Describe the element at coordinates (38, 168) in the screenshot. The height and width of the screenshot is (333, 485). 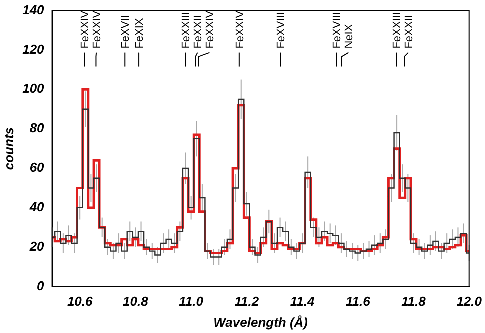
I see `y-tick-label: 60` at that location.